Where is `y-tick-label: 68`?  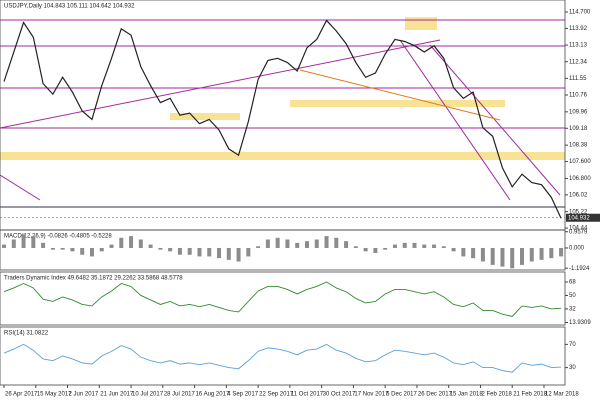 y-tick-label: 68 is located at coordinates (572, 283).